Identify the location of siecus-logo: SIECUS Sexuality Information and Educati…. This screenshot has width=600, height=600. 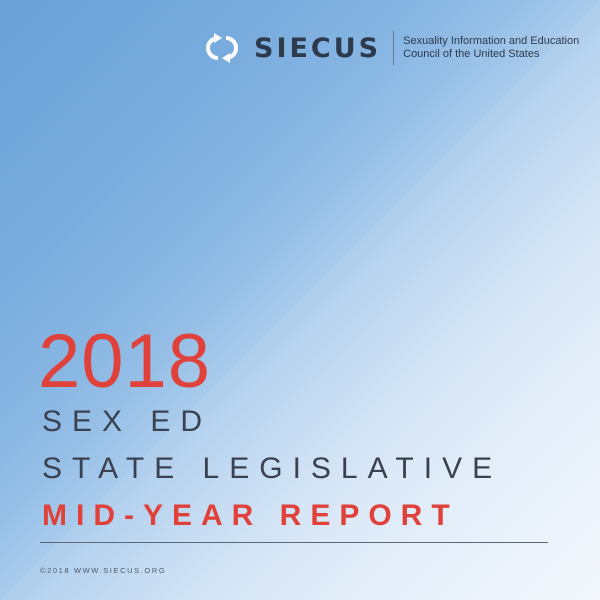
(389, 48).